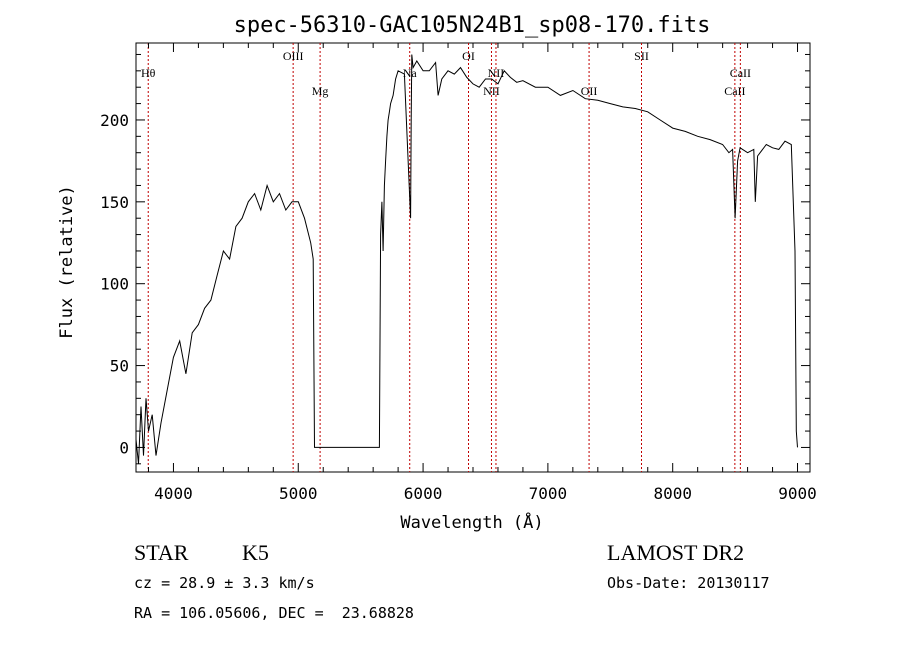  I want to click on ra-dec-coordinates: RA = 106.05606, DEC = 23.68828, so click(274, 613).